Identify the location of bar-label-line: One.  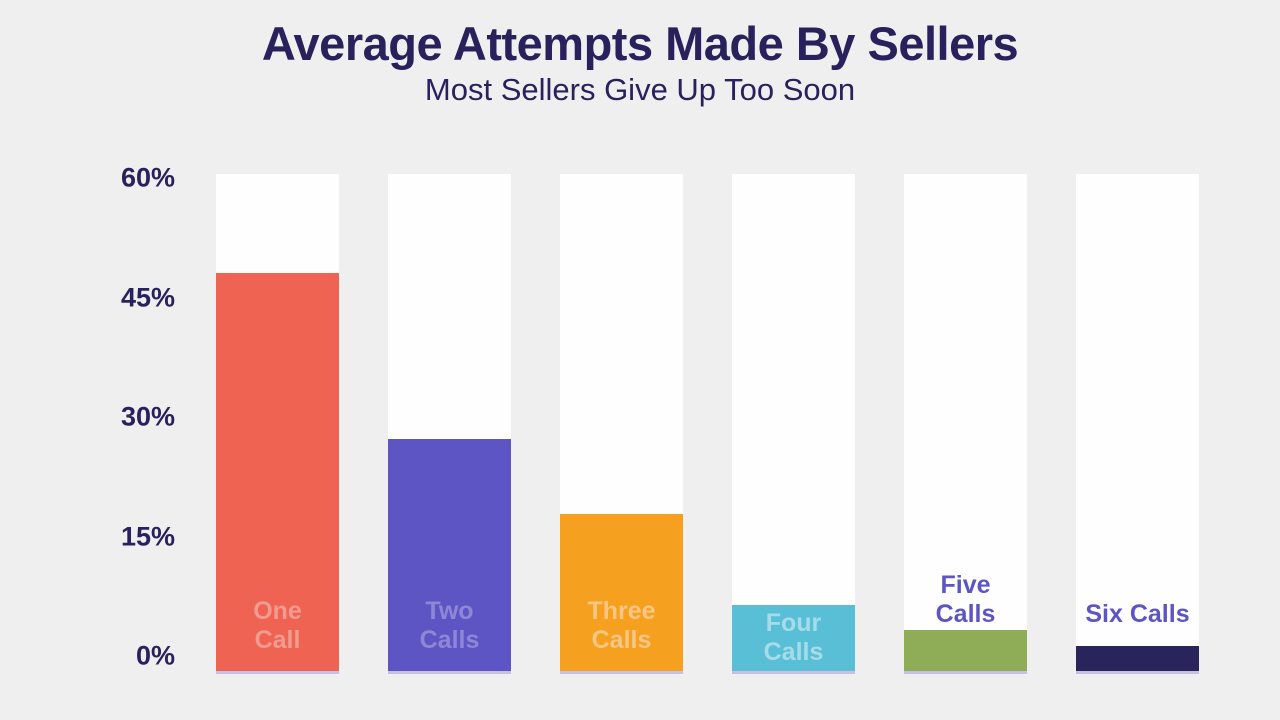
(277, 611).